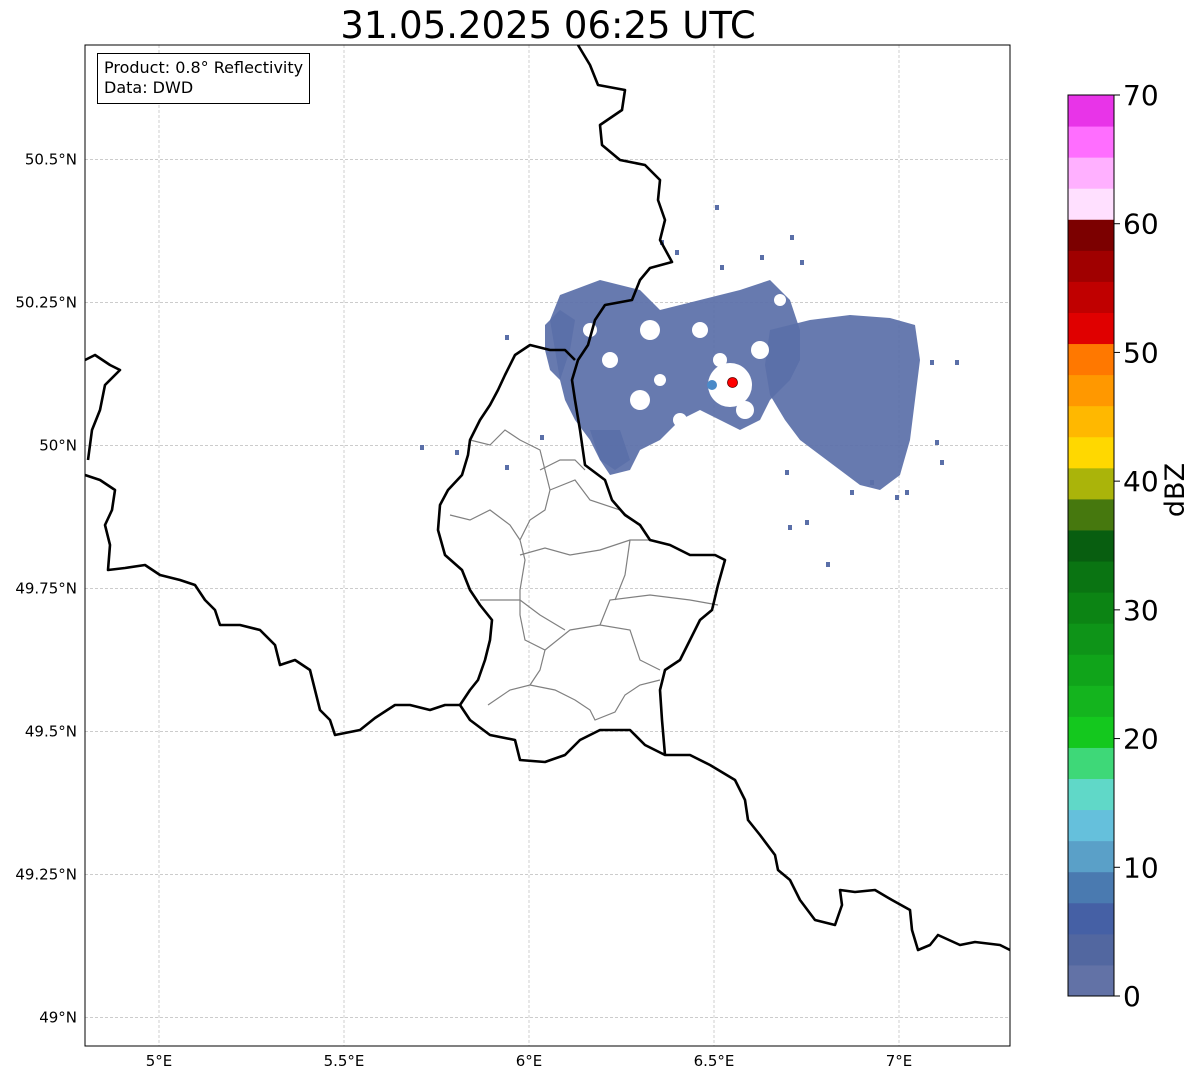  Describe the element at coordinates (1175, 490) in the screenshot. I see `colorbar-label: dBZ` at that location.